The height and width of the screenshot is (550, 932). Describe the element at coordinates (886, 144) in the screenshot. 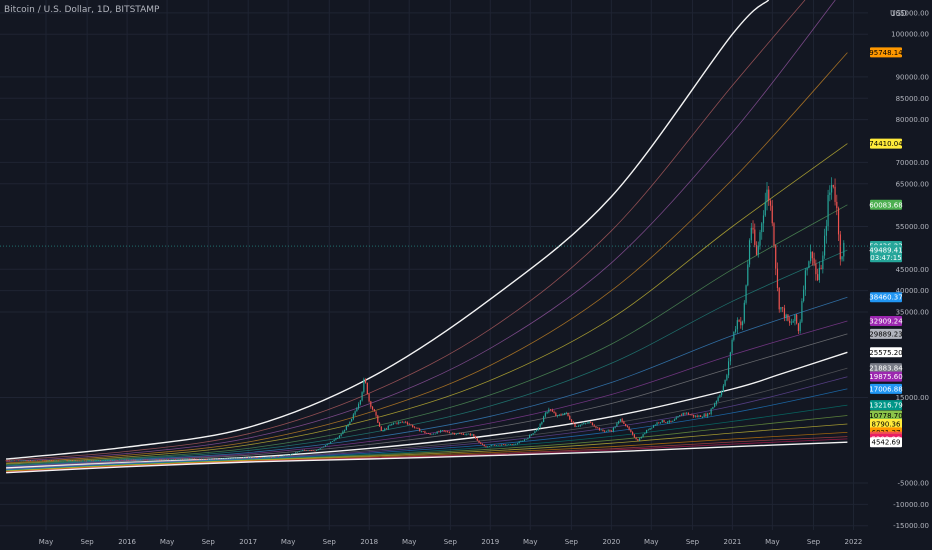

I see `price-tag-label: 74410.04` at that location.